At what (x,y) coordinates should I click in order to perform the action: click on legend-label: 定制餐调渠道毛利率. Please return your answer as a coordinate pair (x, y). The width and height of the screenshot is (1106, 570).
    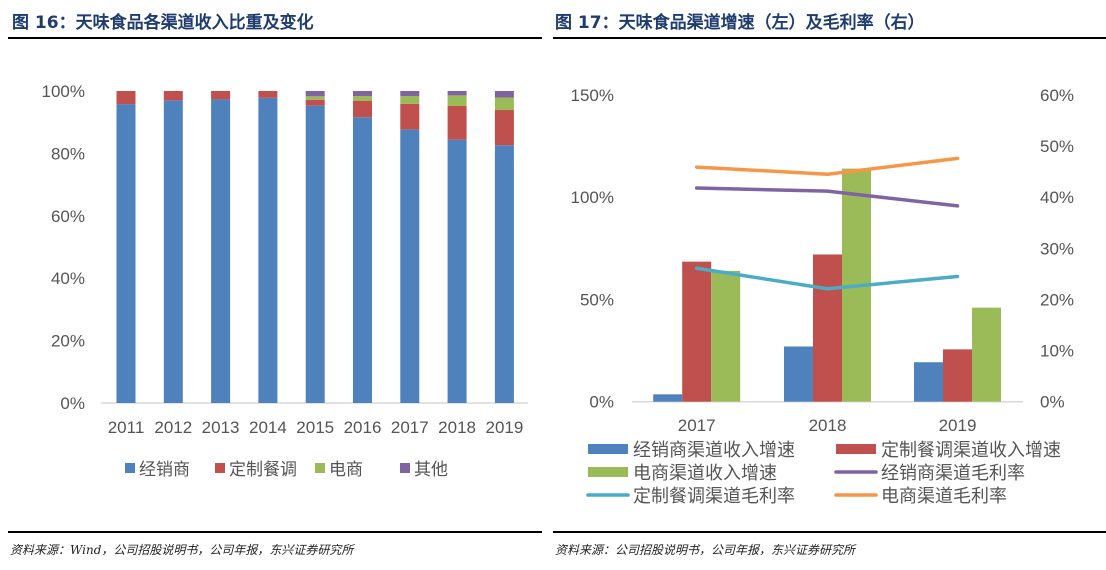
    Looking at the image, I should click on (714, 496).